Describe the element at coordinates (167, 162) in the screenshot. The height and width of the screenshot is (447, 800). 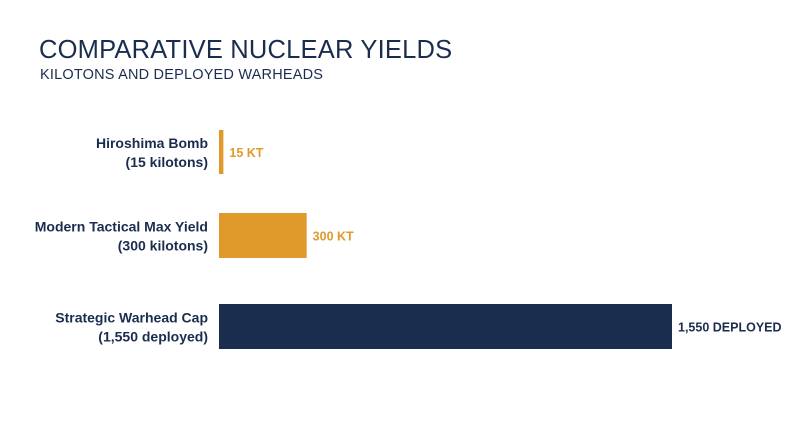
I see `category-label-line: (15 kilotons)` at that location.